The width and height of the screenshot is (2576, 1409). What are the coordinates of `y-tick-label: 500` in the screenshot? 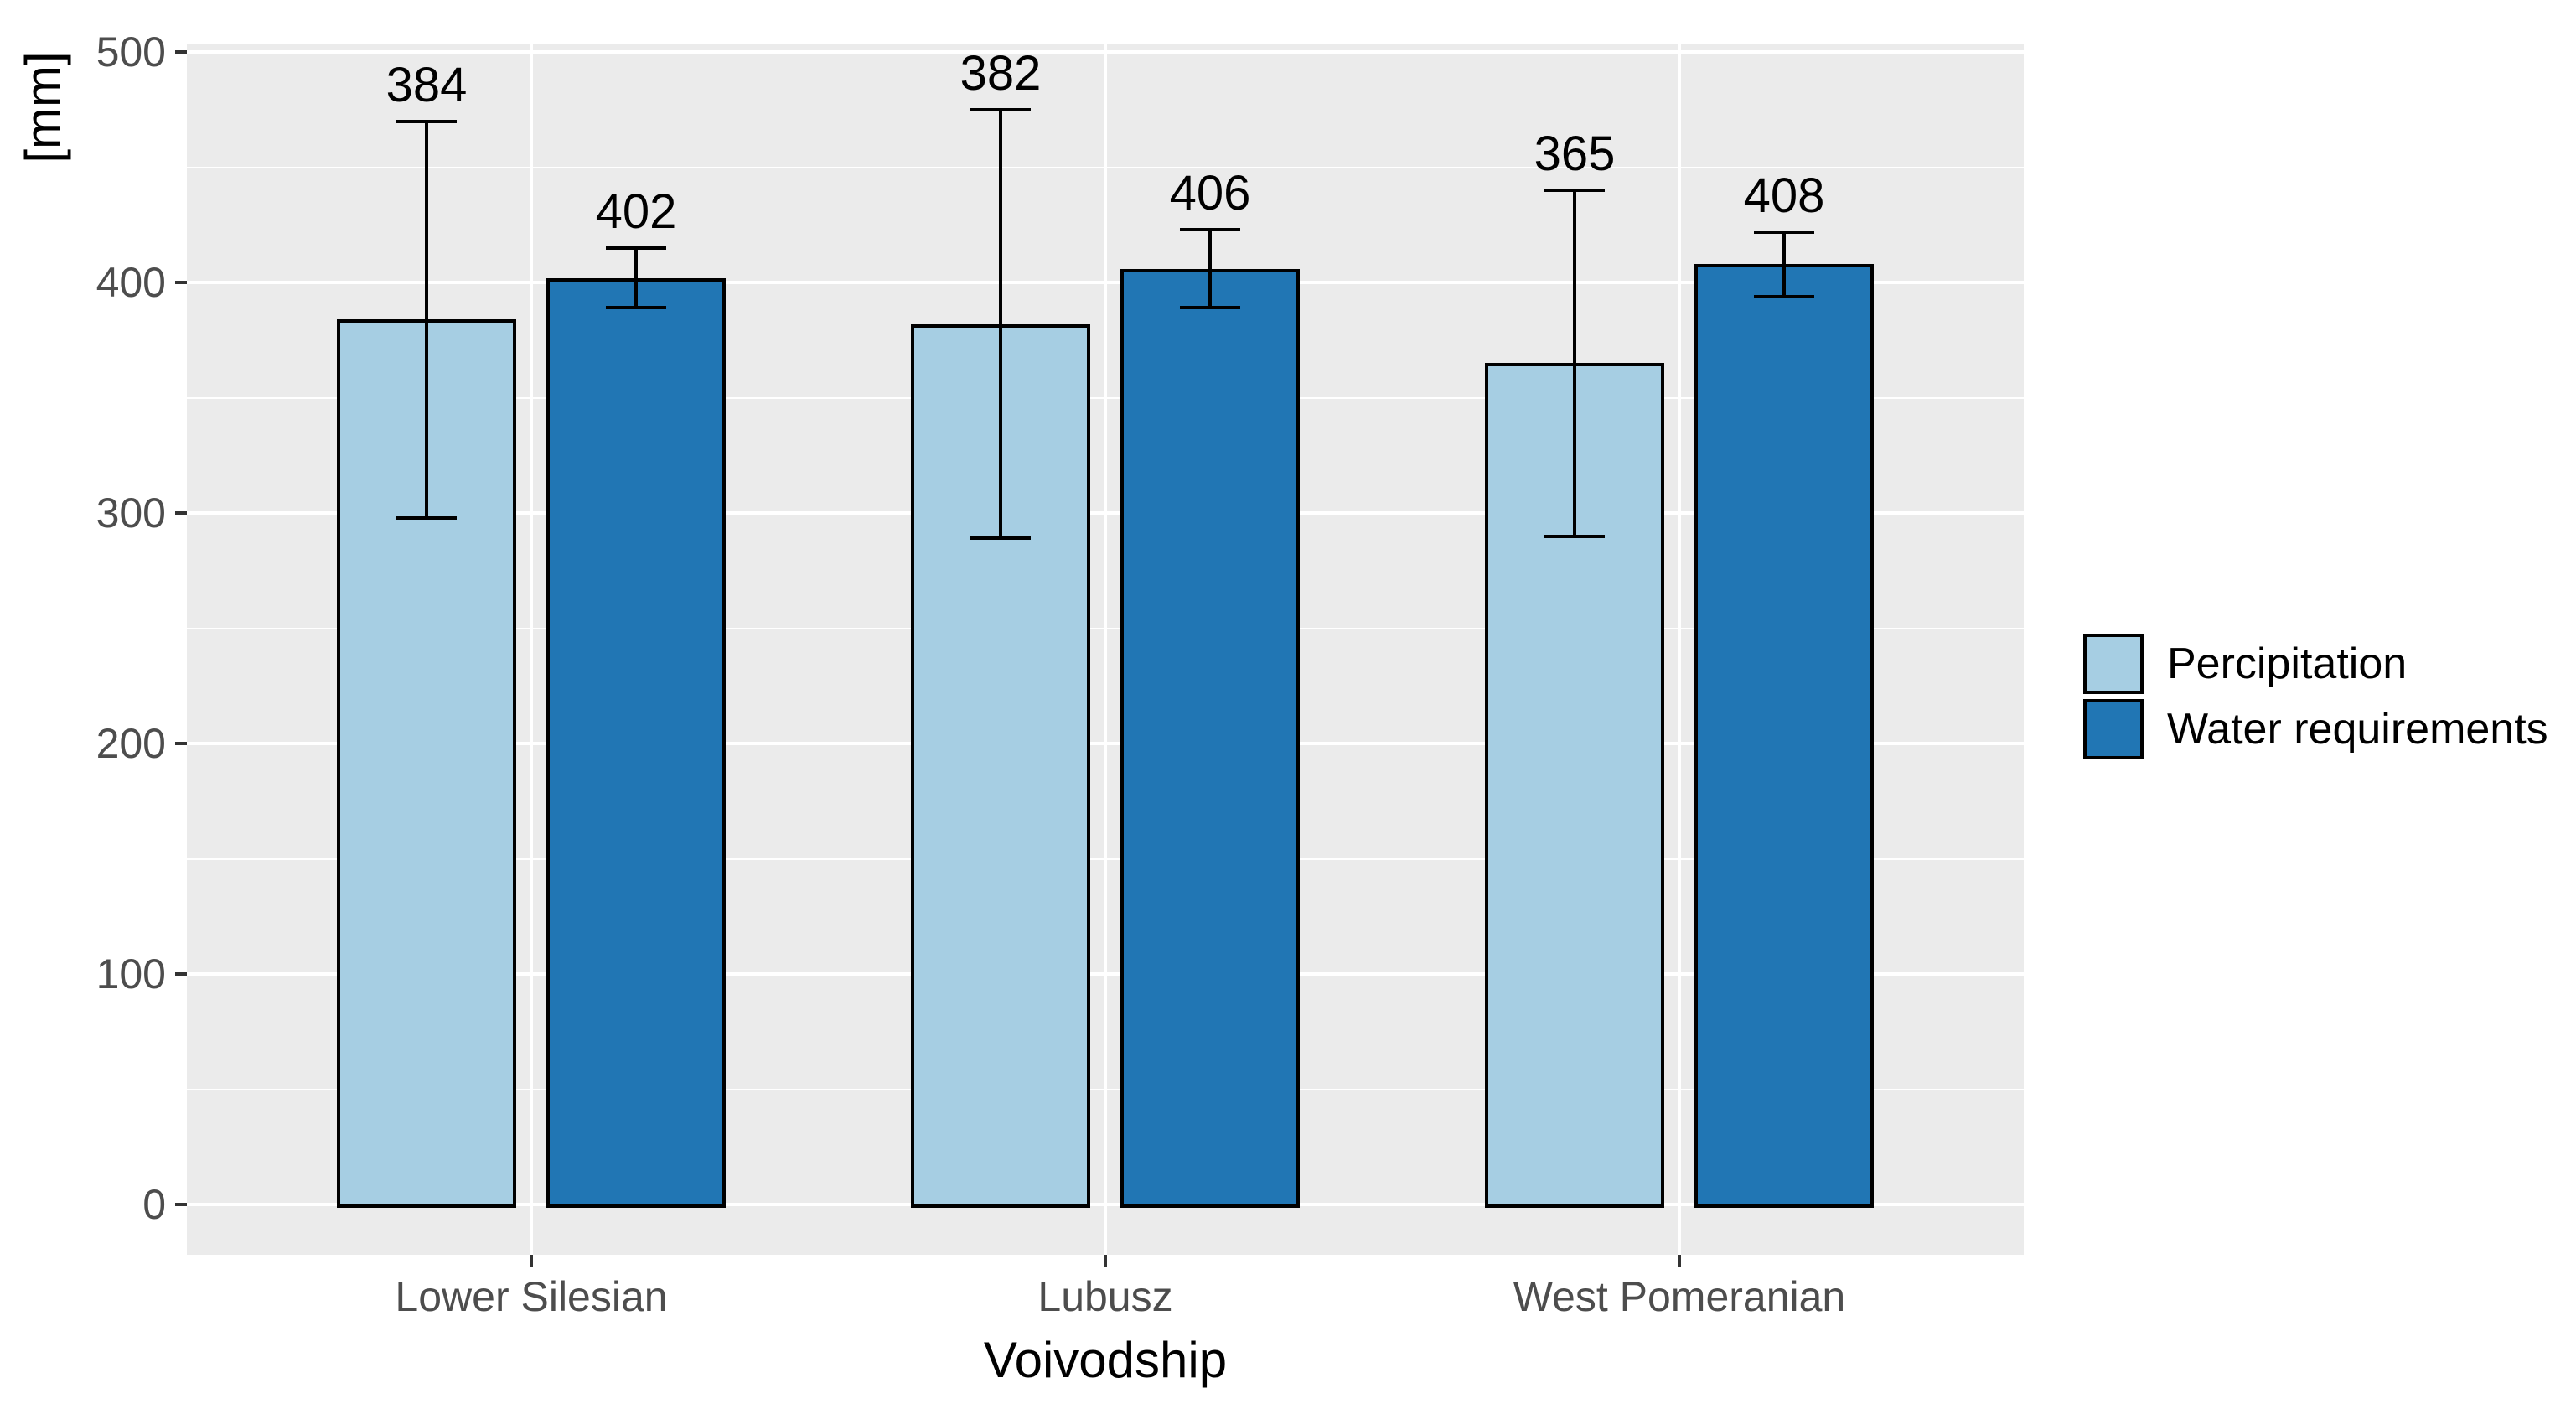 It's located at (131, 51).